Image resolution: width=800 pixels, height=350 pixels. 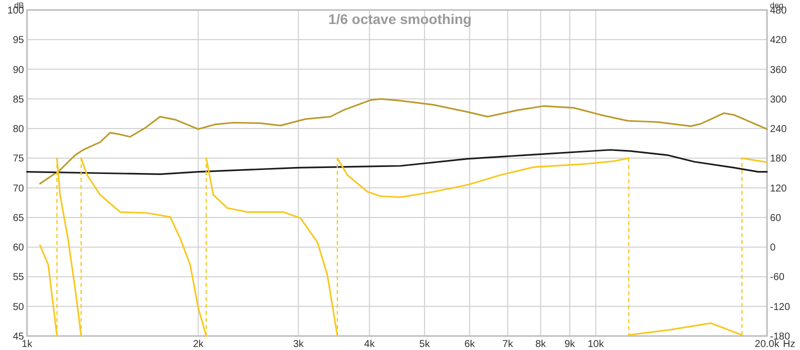 What do you see at coordinates (779, 188) in the screenshot?
I see `y2-tick-label: 120` at bounding box center [779, 188].